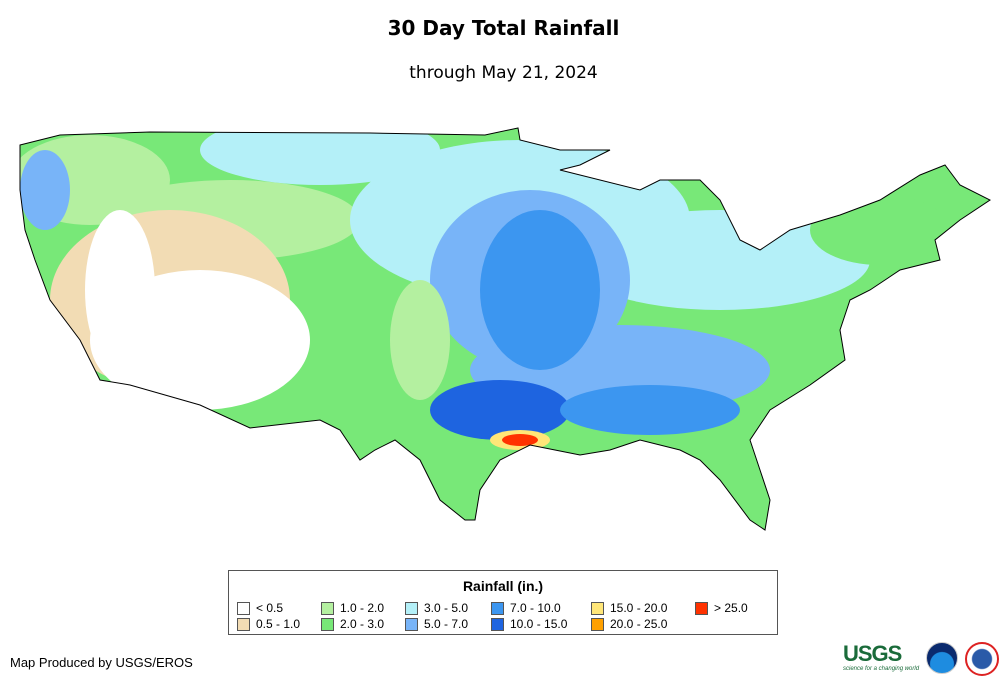  I want to click on legend-label: 7.0 - 10.0, so click(535, 608).